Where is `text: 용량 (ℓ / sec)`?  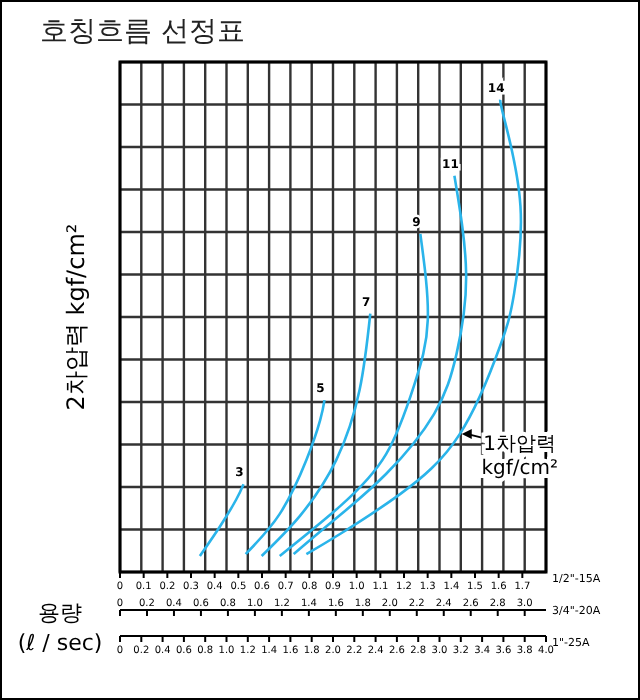 text: 용량 (ℓ / sec) is located at coordinates (60, 628).